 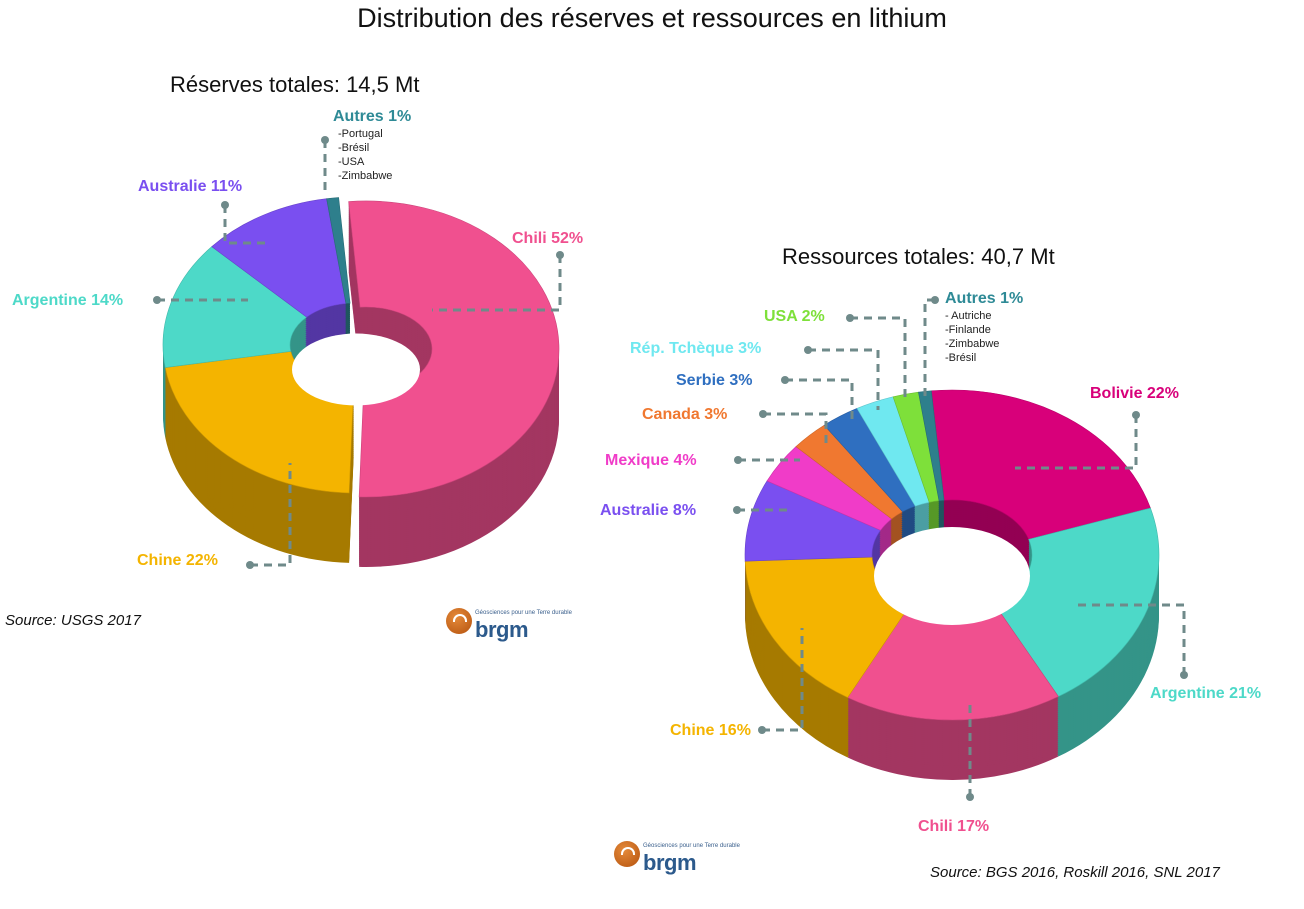 I want to click on label-group-usa: USA 2%, so click(x=794, y=316).